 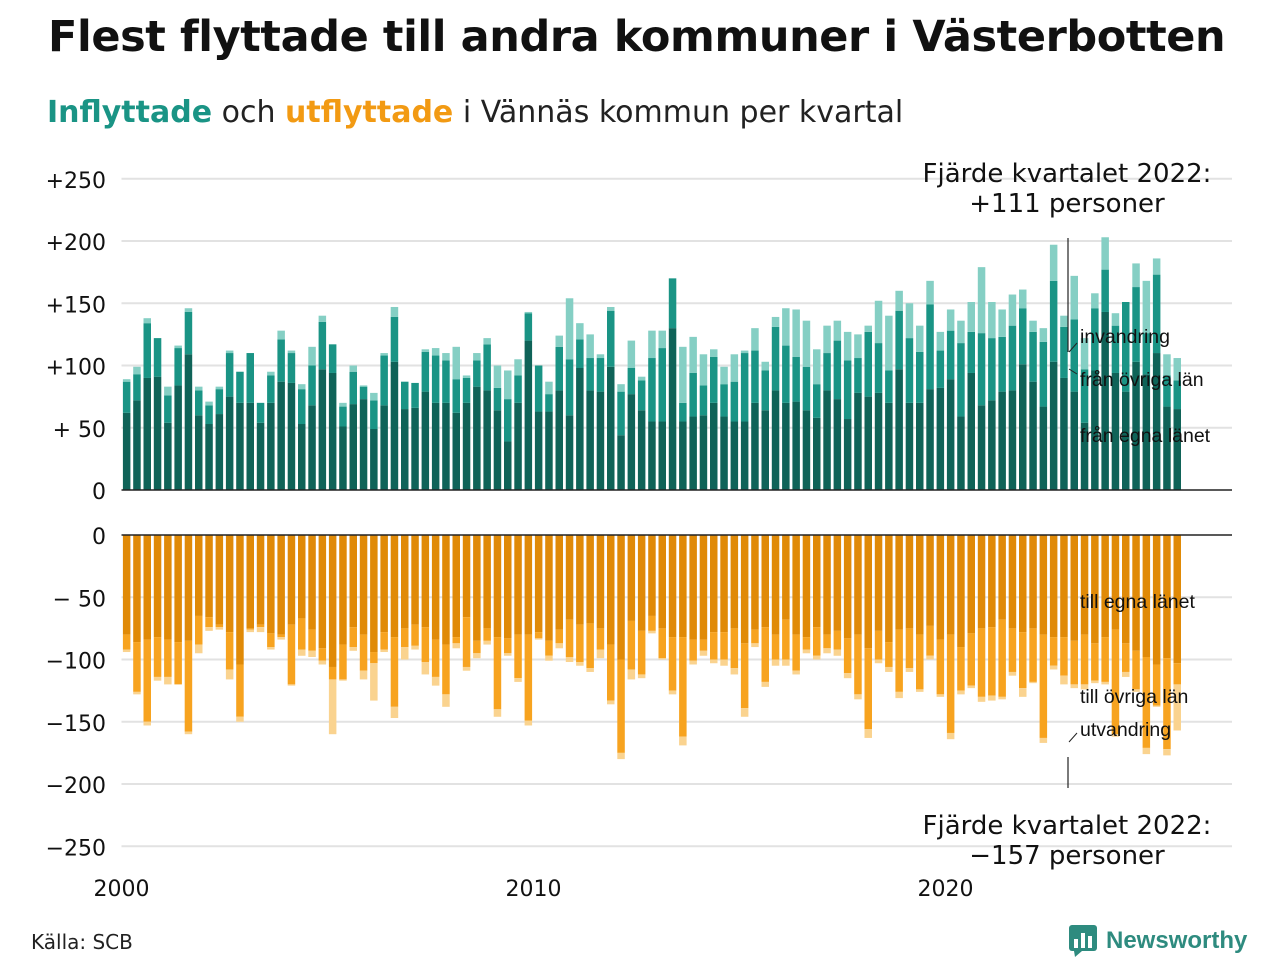 I want to click on subtitle-outflow-label: utflyttade, so click(x=369, y=112).